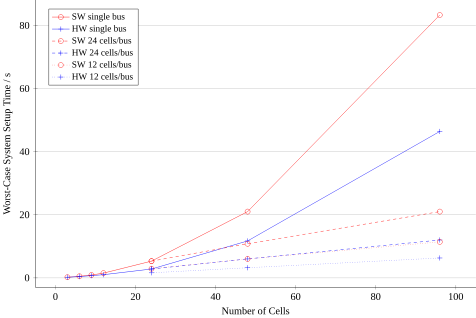 The height and width of the screenshot is (318, 476). Describe the element at coordinates (102, 52) in the screenshot. I see `legend-label: HW 24 cells/bus` at that location.